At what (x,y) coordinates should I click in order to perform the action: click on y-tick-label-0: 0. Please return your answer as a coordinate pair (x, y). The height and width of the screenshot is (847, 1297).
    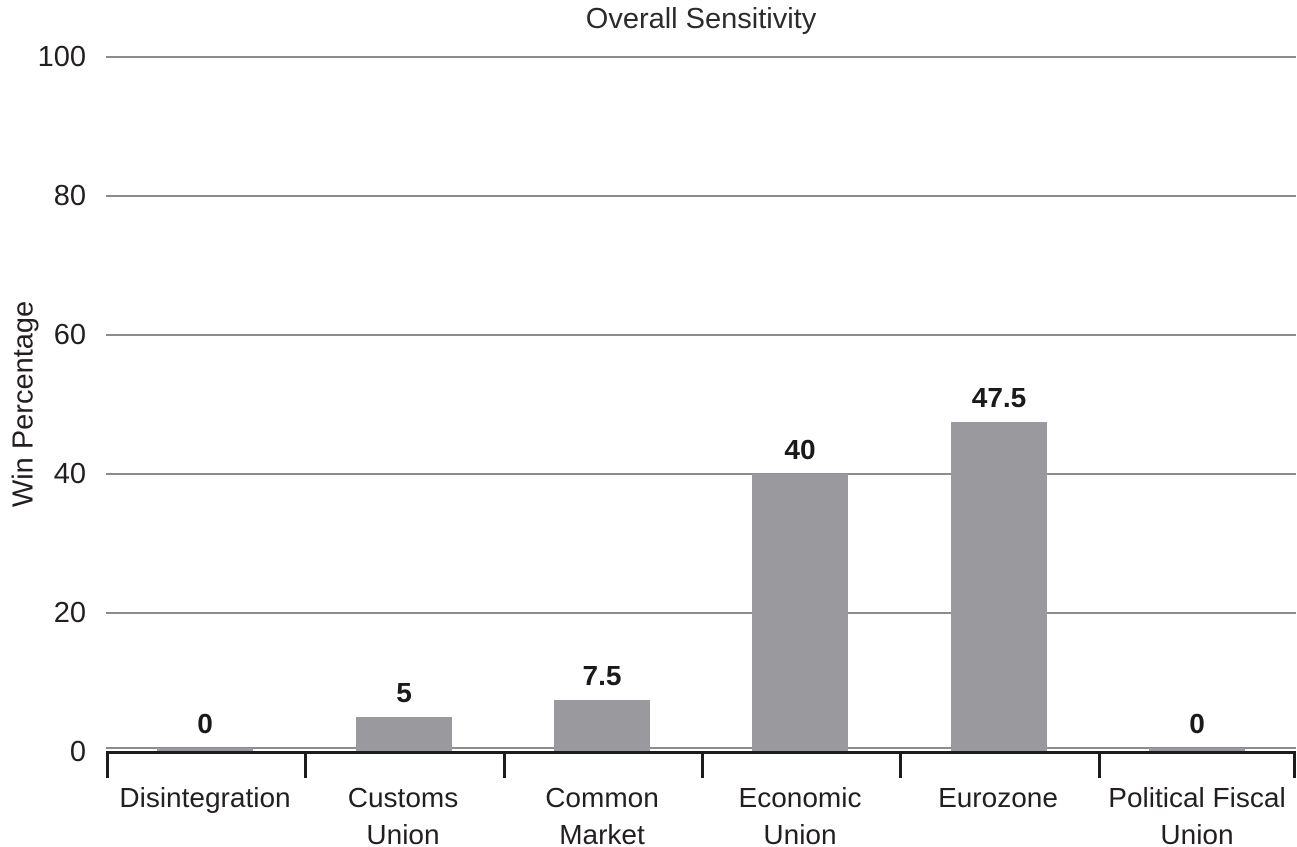
    Looking at the image, I should click on (77, 752).